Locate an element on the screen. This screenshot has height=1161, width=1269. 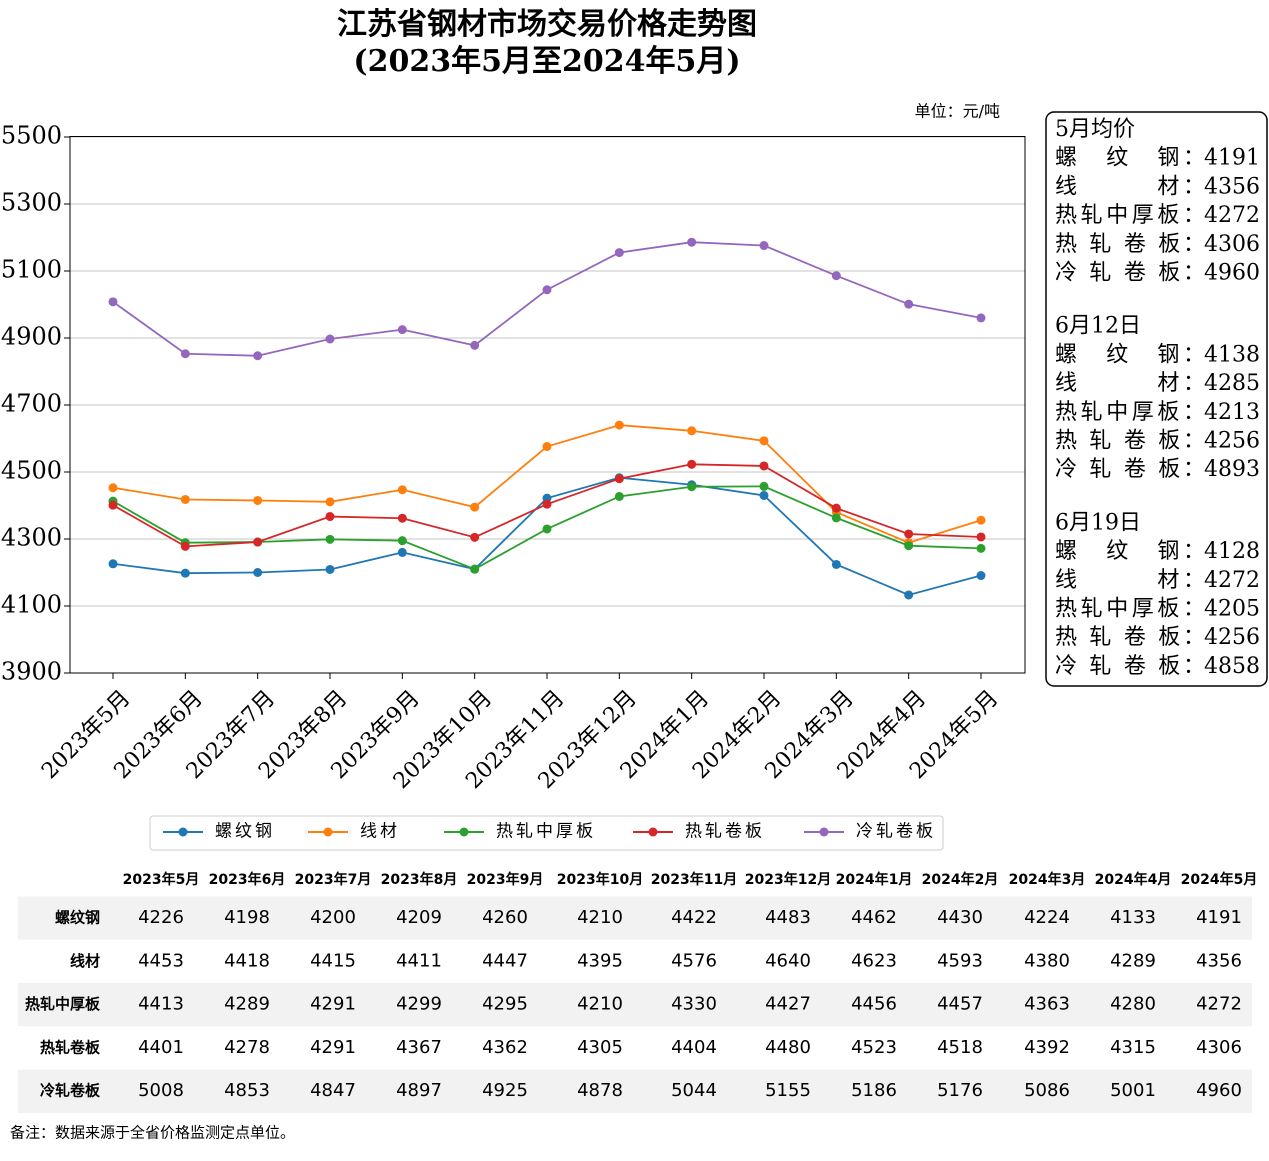
table-cell: 4198 is located at coordinates (247, 917).